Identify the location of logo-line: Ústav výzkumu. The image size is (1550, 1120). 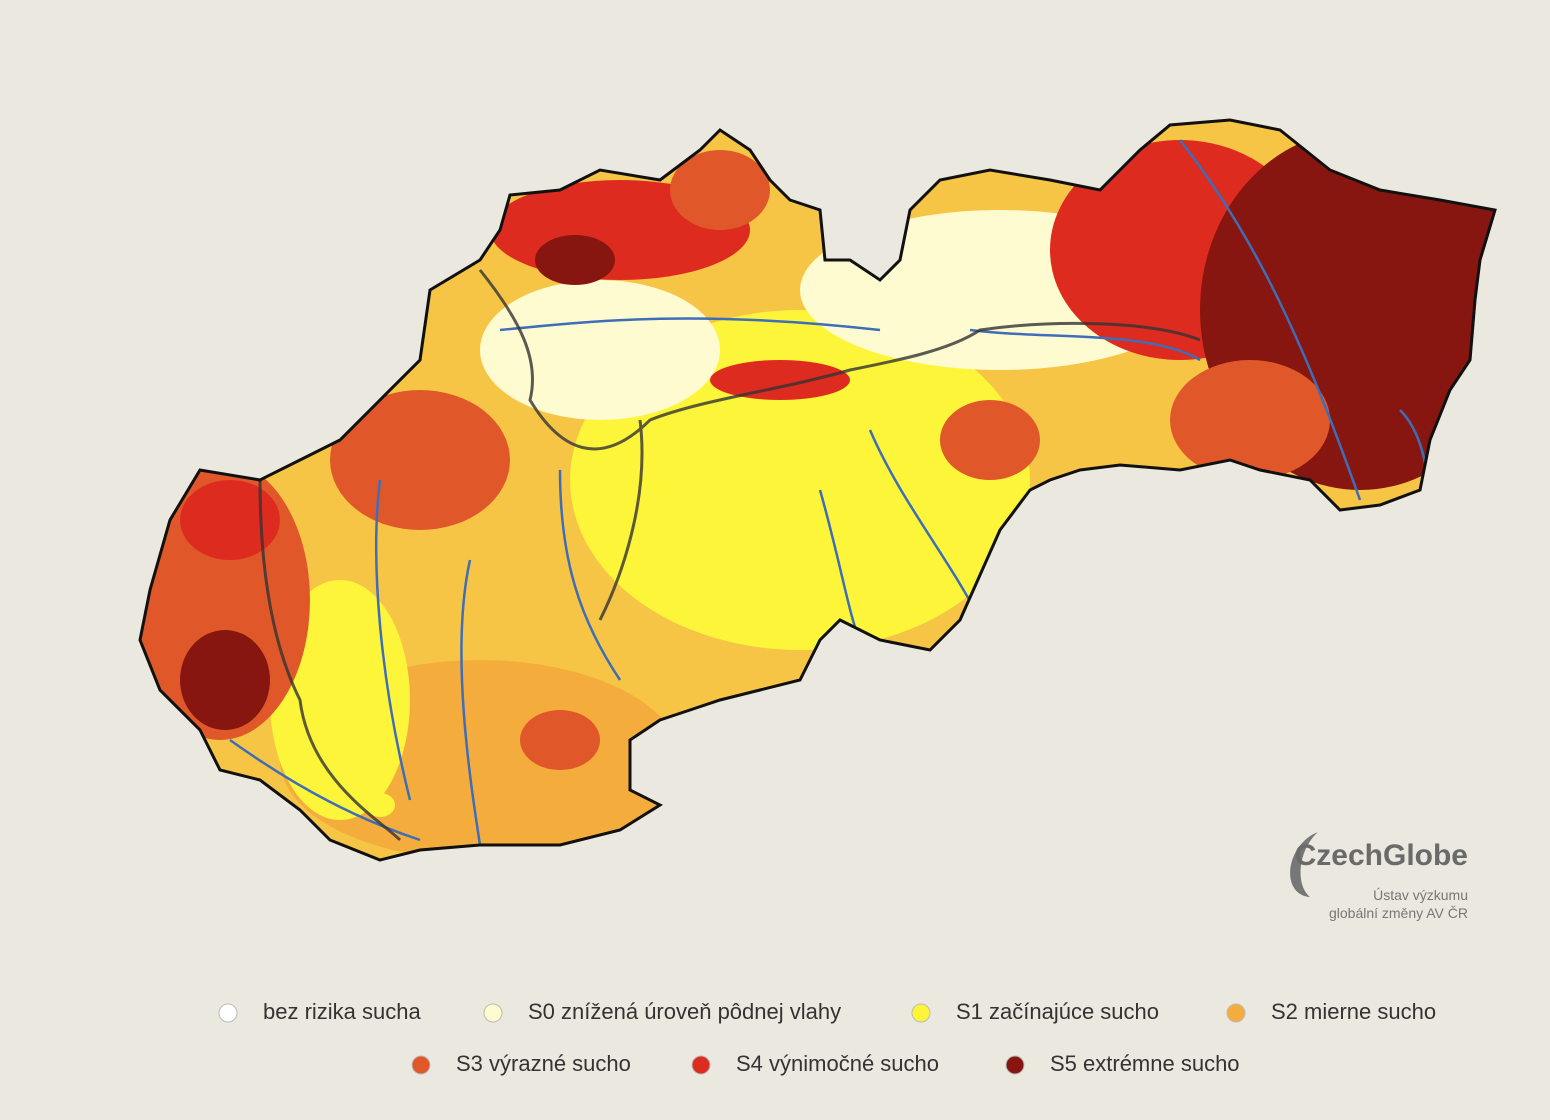
(1420, 895).